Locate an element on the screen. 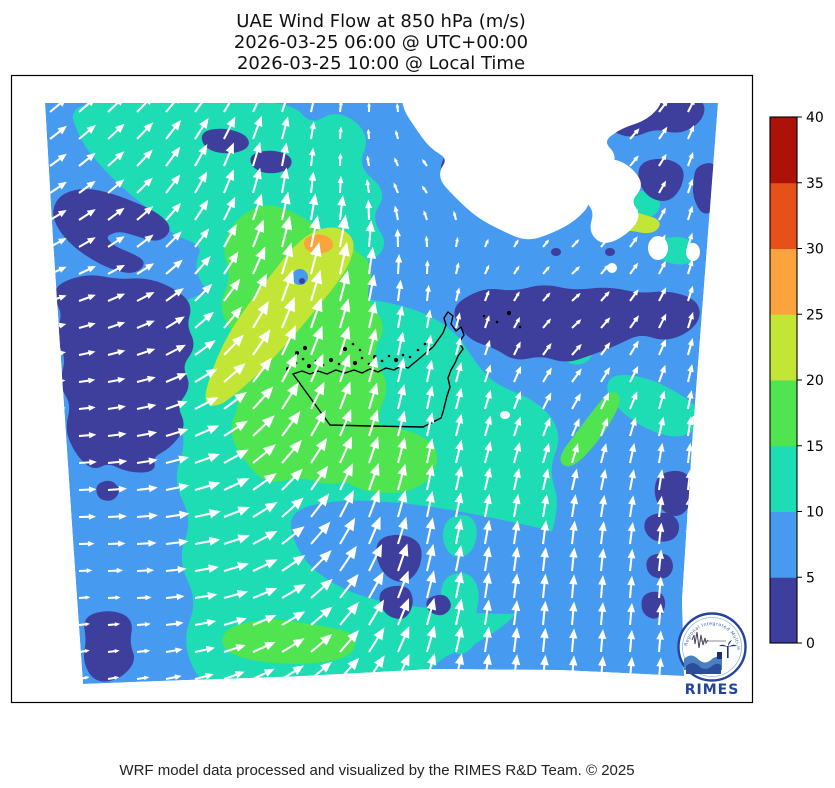  region-yellow-band is located at coordinates (279, 316).